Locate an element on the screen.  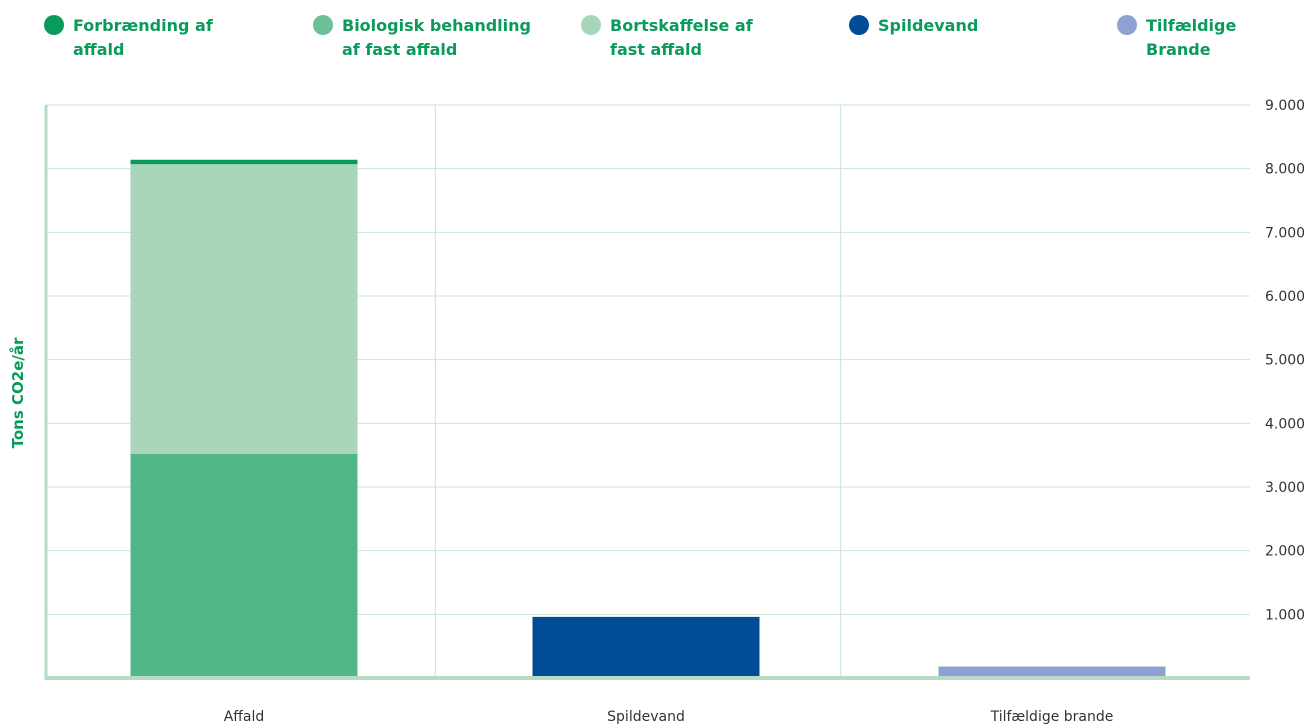
y-tick-label-3: 4.000 is located at coordinates (1285, 424).